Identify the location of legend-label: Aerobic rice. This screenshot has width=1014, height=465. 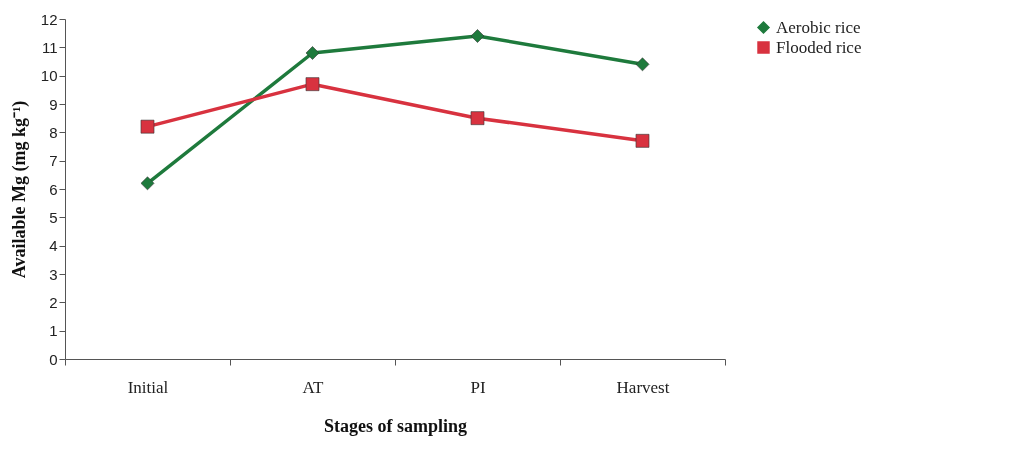
(818, 27).